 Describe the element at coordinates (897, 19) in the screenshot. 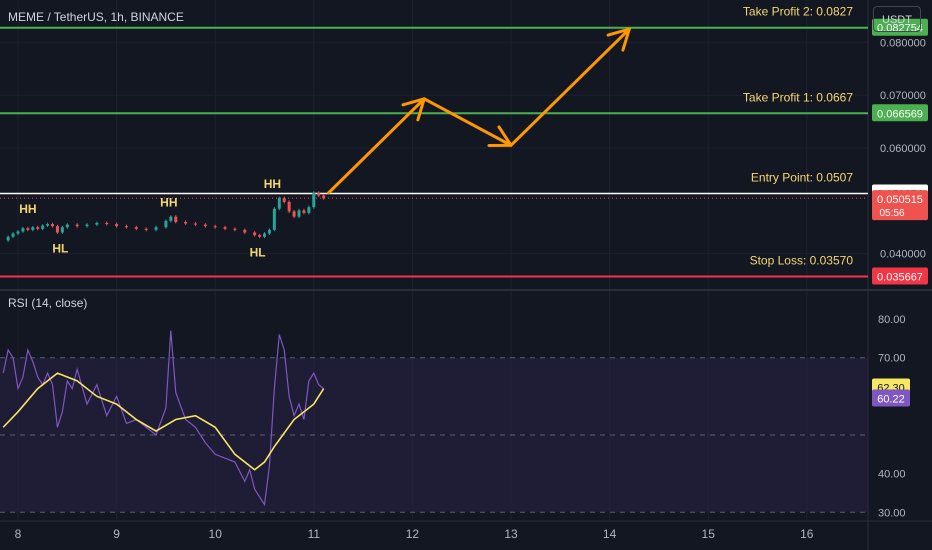

I see `currency-button: USDT` at that location.